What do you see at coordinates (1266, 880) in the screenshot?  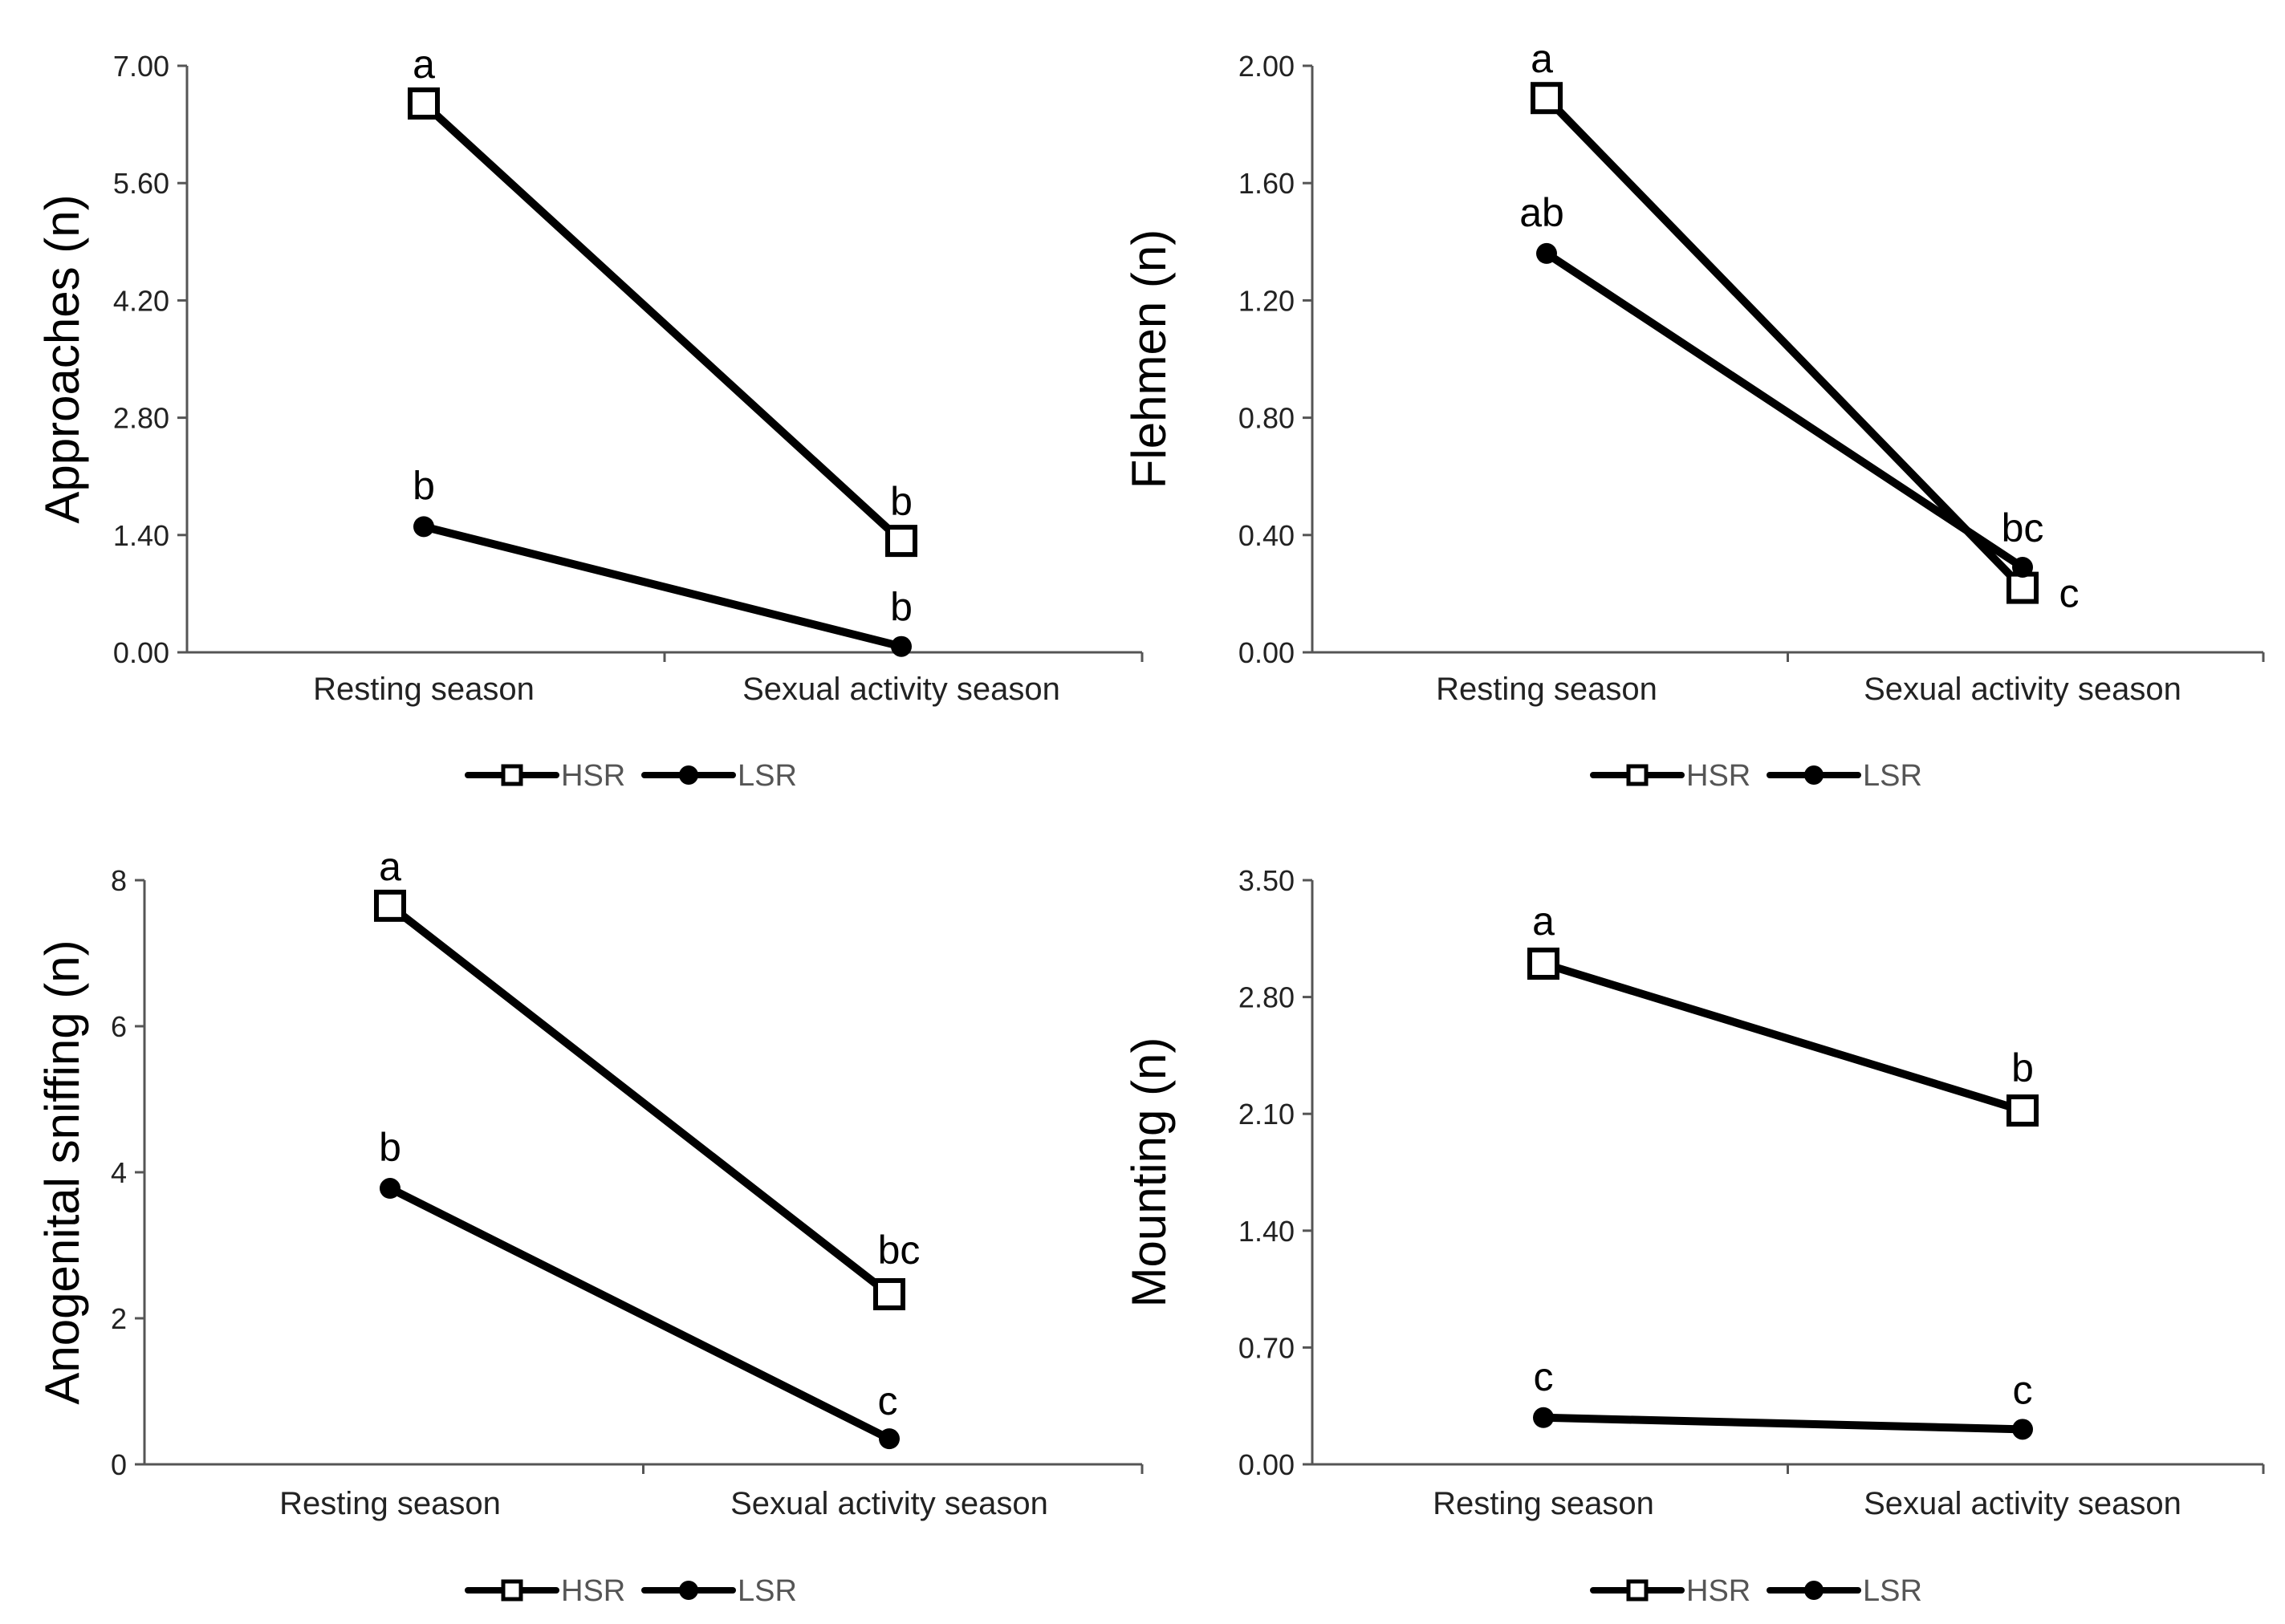 I see `y-tick-label: 3.50` at bounding box center [1266, 880].